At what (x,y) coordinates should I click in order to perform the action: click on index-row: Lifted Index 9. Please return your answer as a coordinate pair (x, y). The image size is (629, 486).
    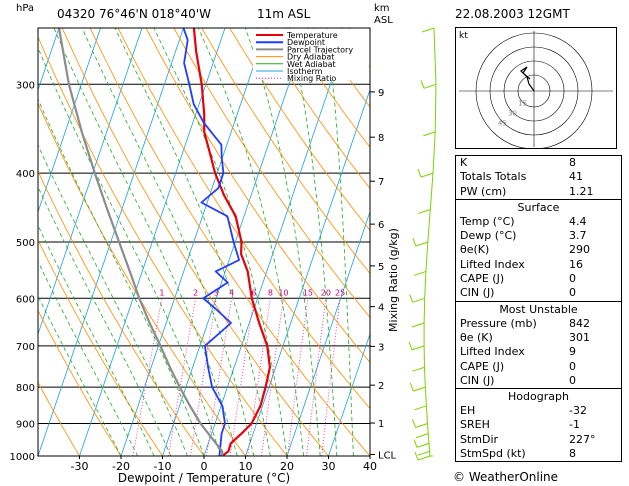
    Looking at the image, I should click on (538, 352).